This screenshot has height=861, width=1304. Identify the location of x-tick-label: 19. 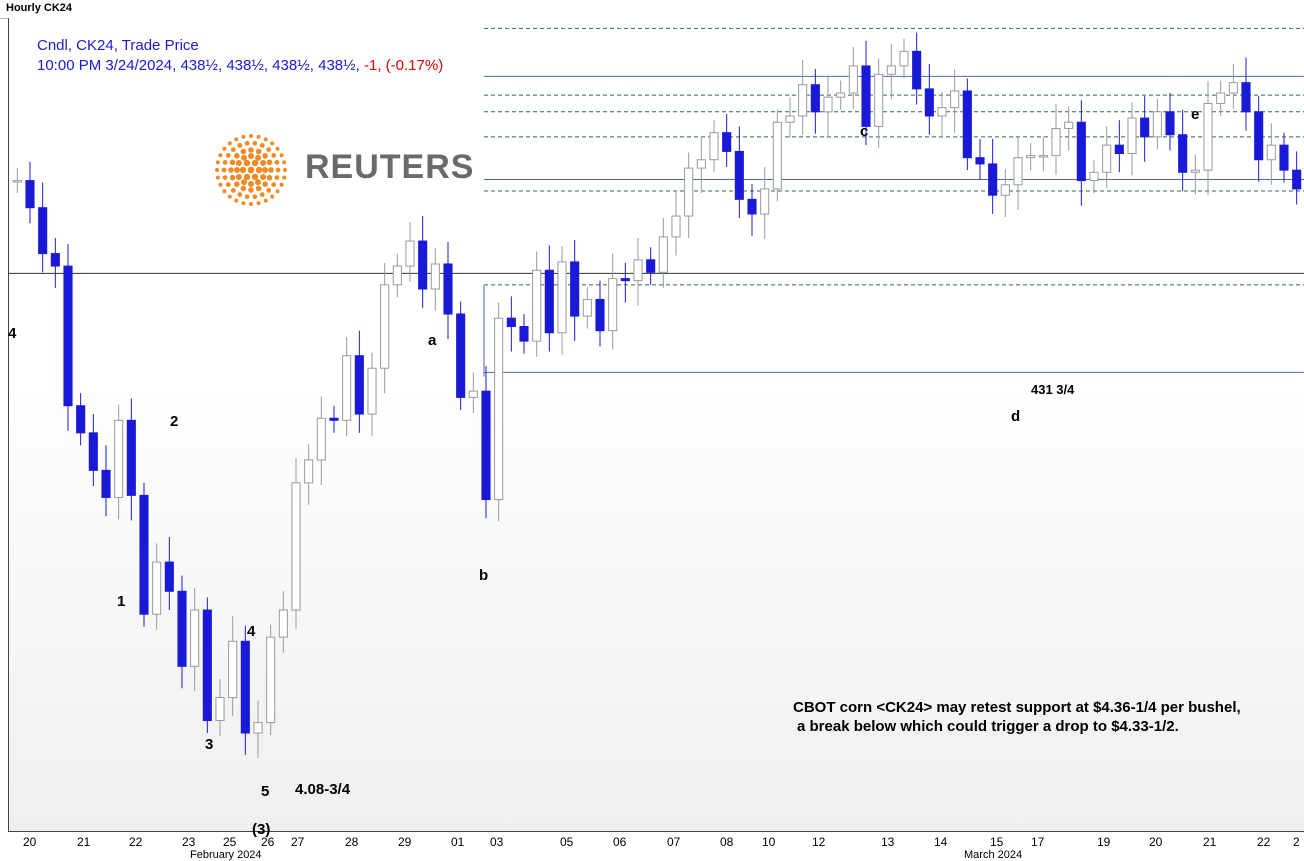
(1104, 842).